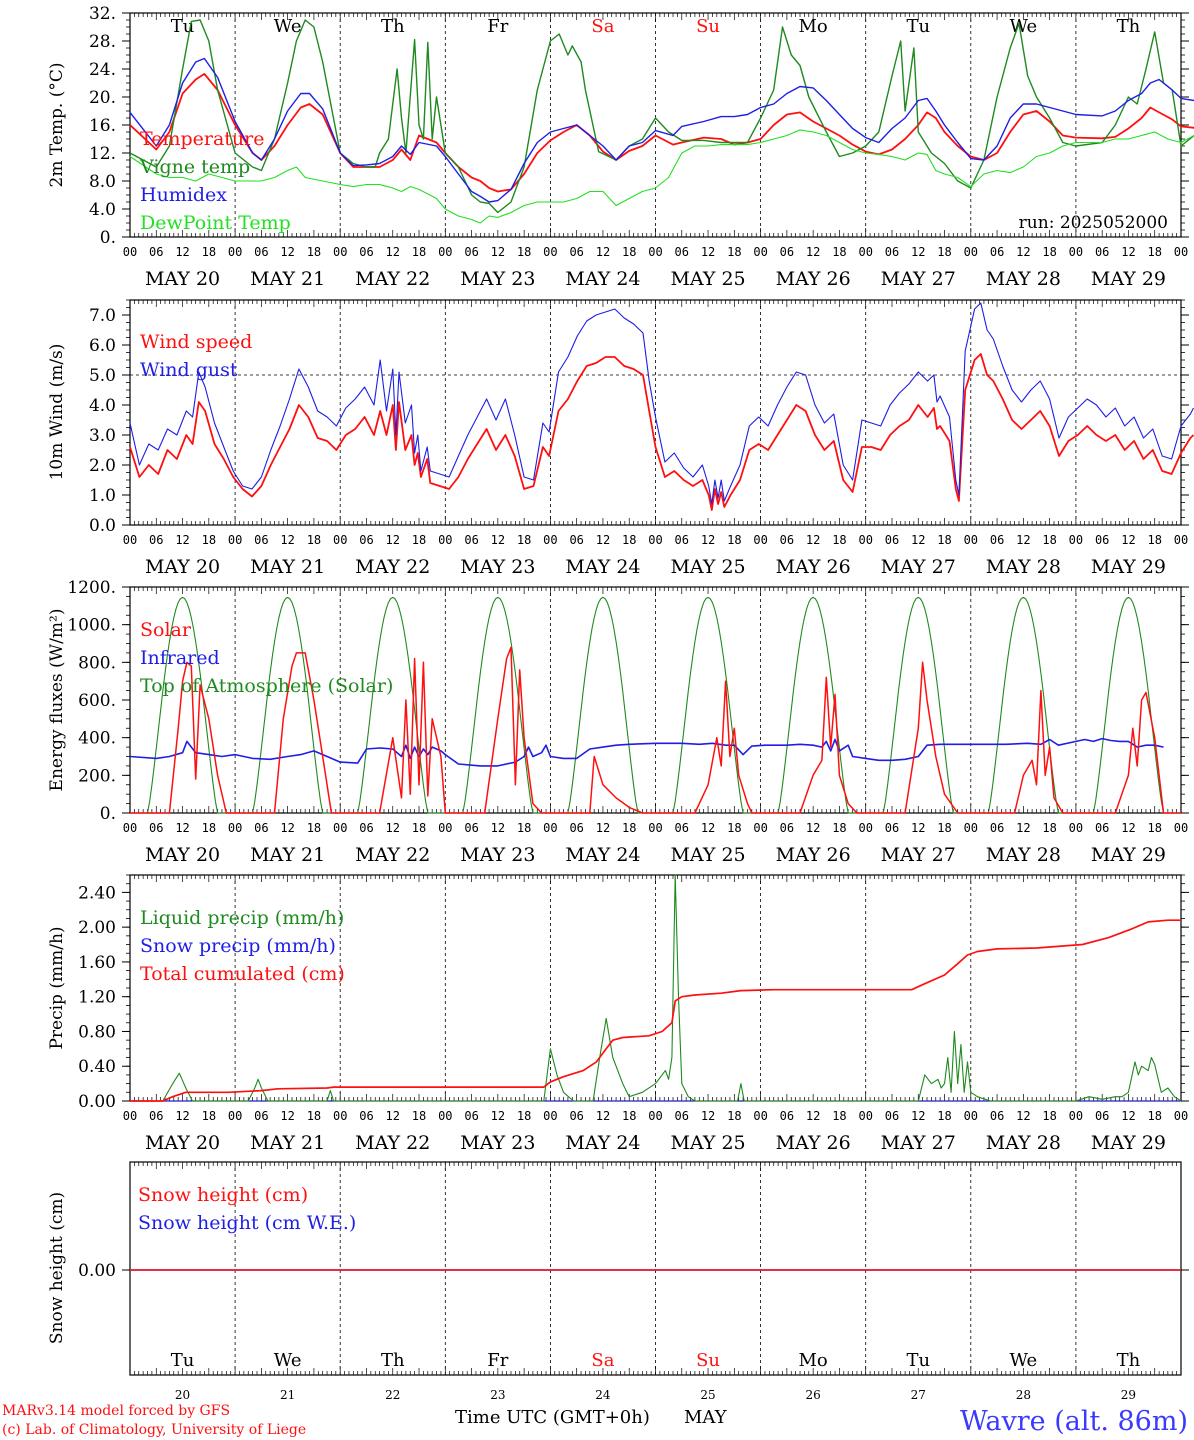  Describe the element at coordinates (182, 279) in the screenshot. I see `date-label: MAY 20` at that location.